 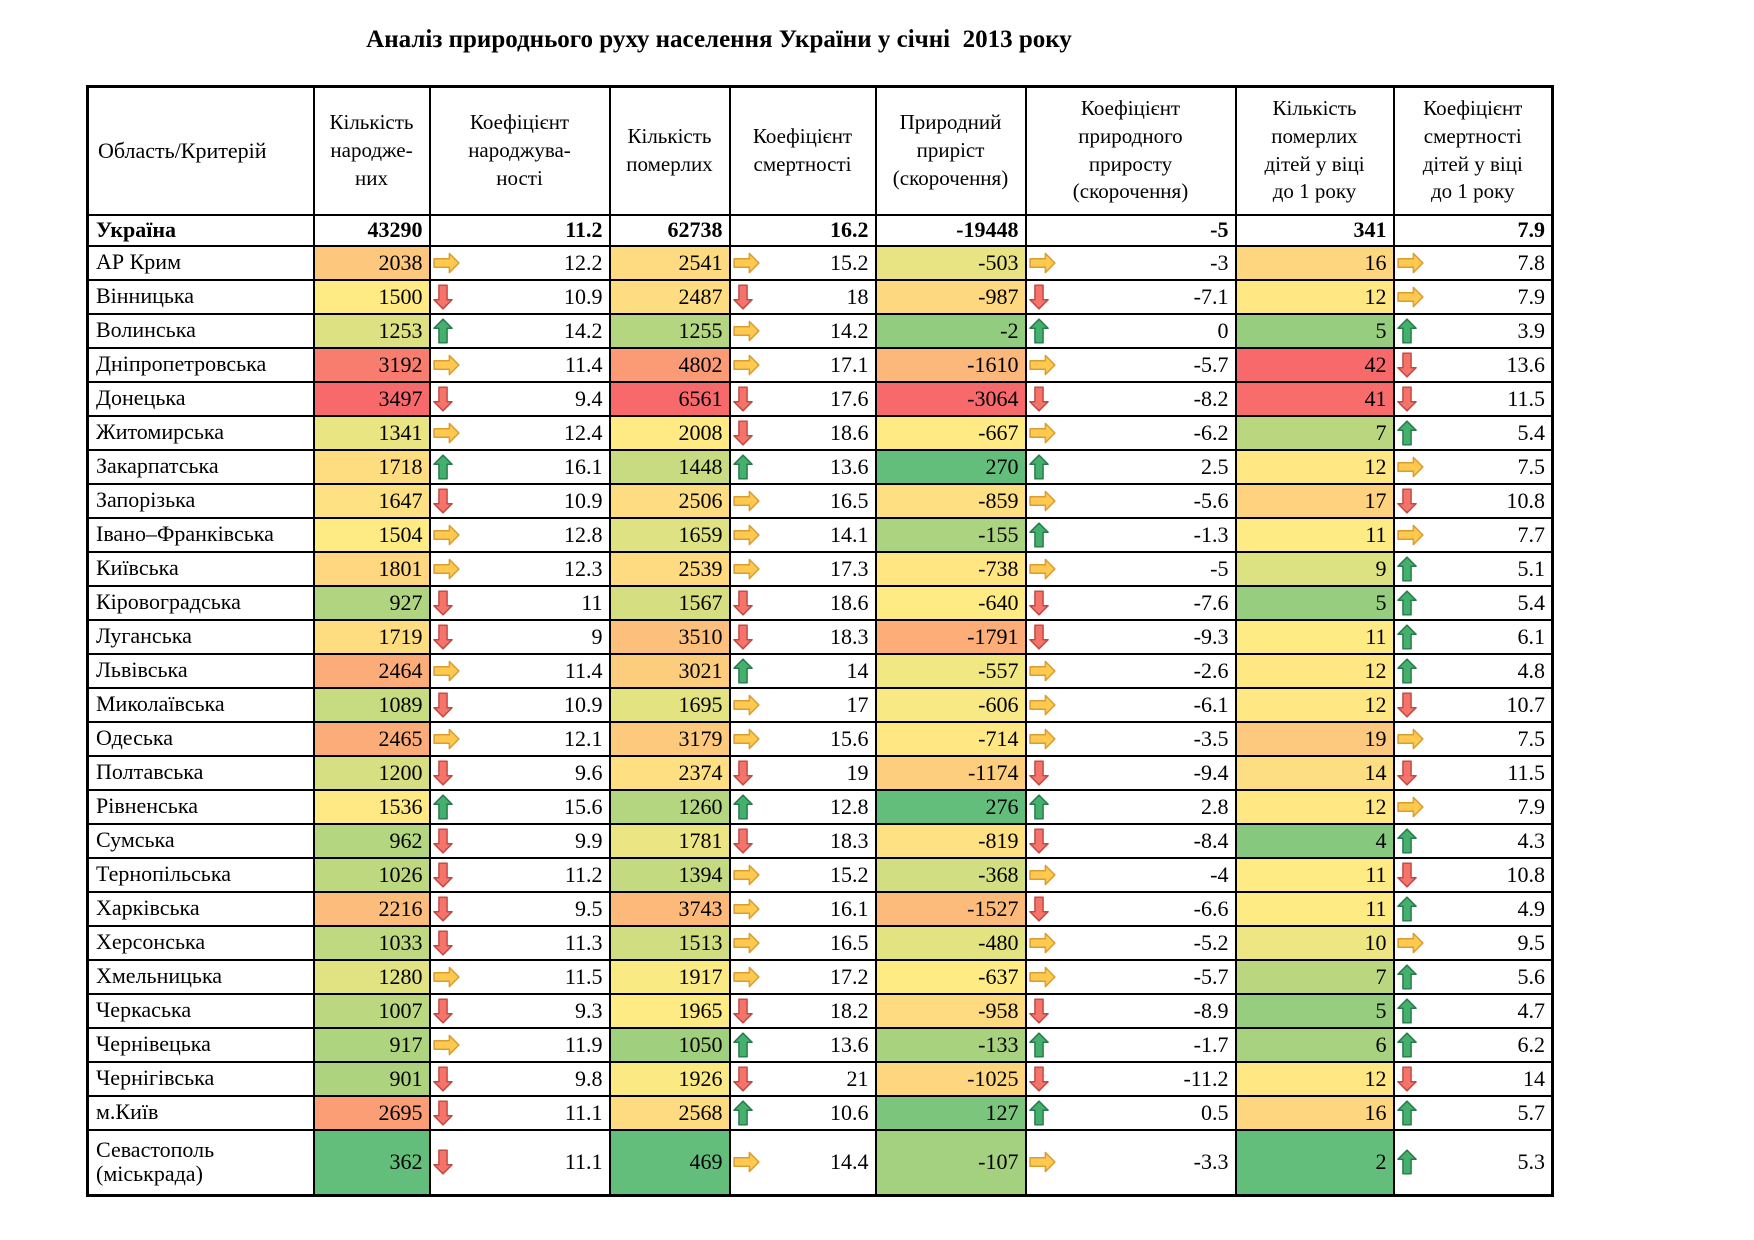 I want to click on table-row: Полтавська 1200 9.6 2374 19 -1174 -9.4 14 11.5, so click(x=820, y=772).